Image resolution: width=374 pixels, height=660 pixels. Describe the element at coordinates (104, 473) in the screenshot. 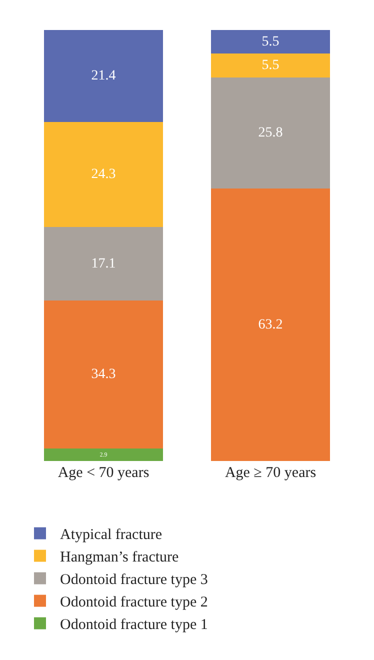

I see `x-tick-label: Age < 70 years` at that location.